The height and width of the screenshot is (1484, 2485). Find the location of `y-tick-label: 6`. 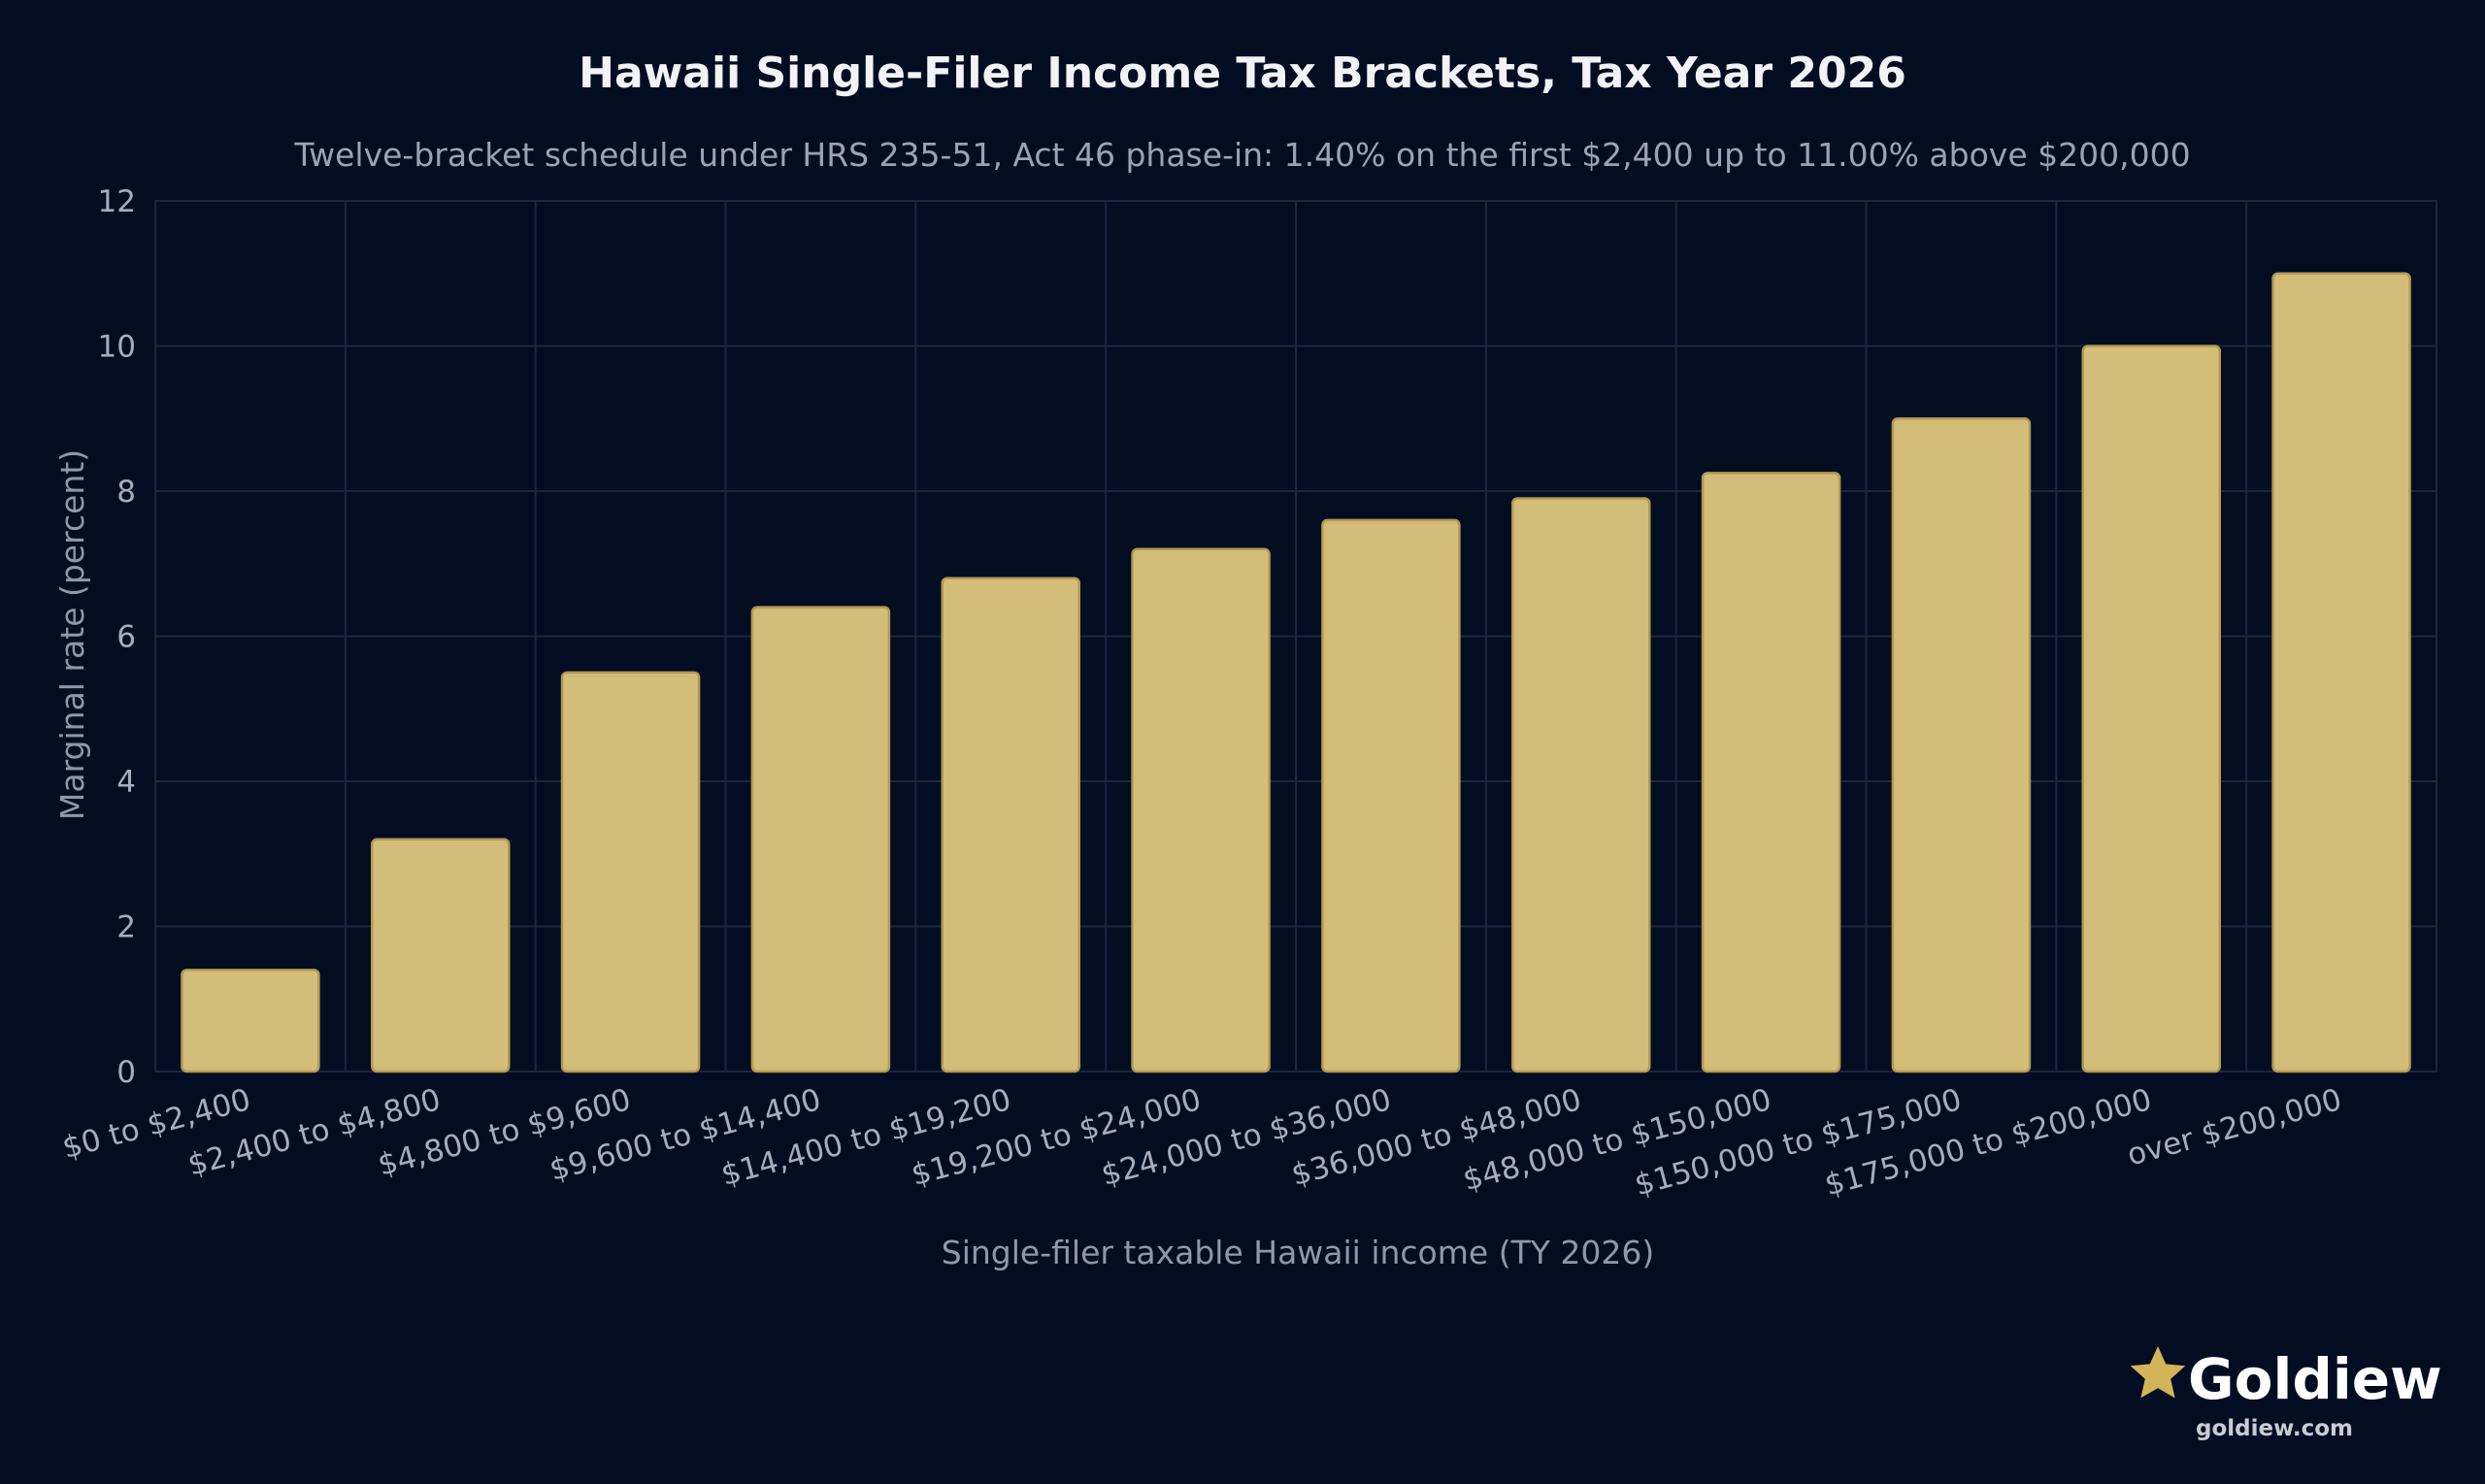

y-tick-label: 6 is located at coordinates (126, 637).